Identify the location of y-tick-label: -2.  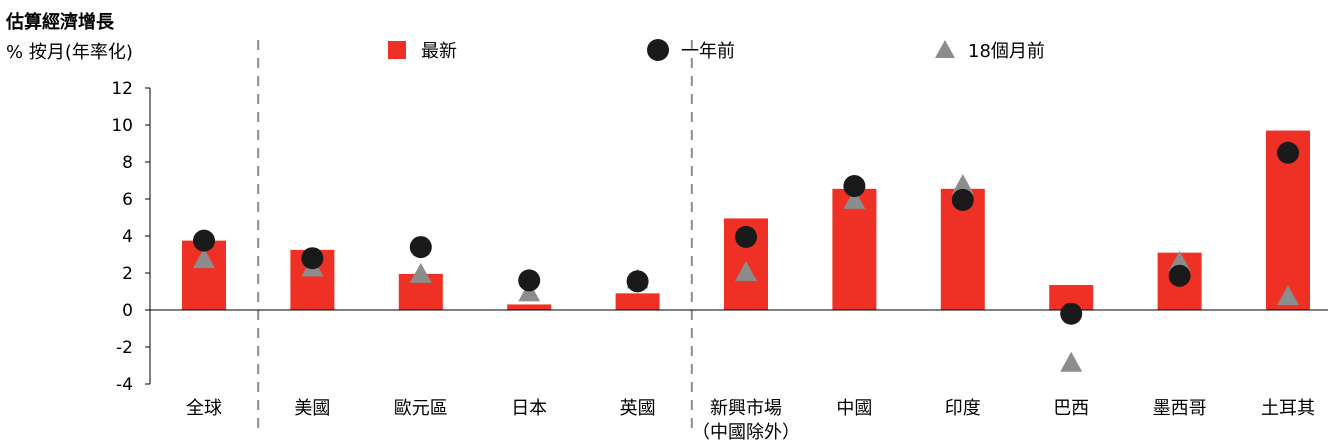
(124, 348).